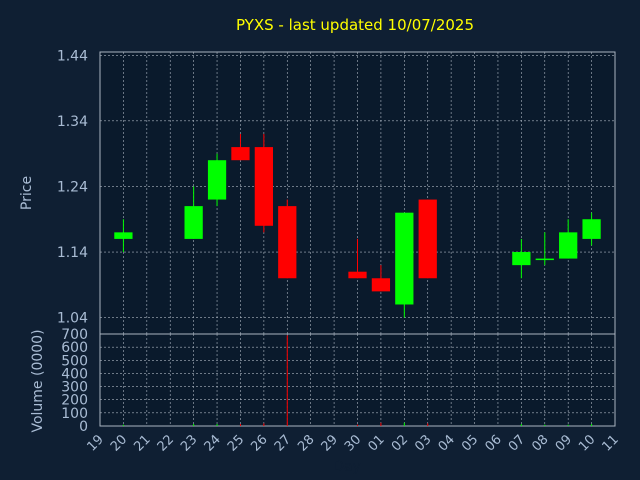 Image resolution: width=640 pixels, height=480 pixels. I want to click on x-tick-label: 01, so click(376, 443).